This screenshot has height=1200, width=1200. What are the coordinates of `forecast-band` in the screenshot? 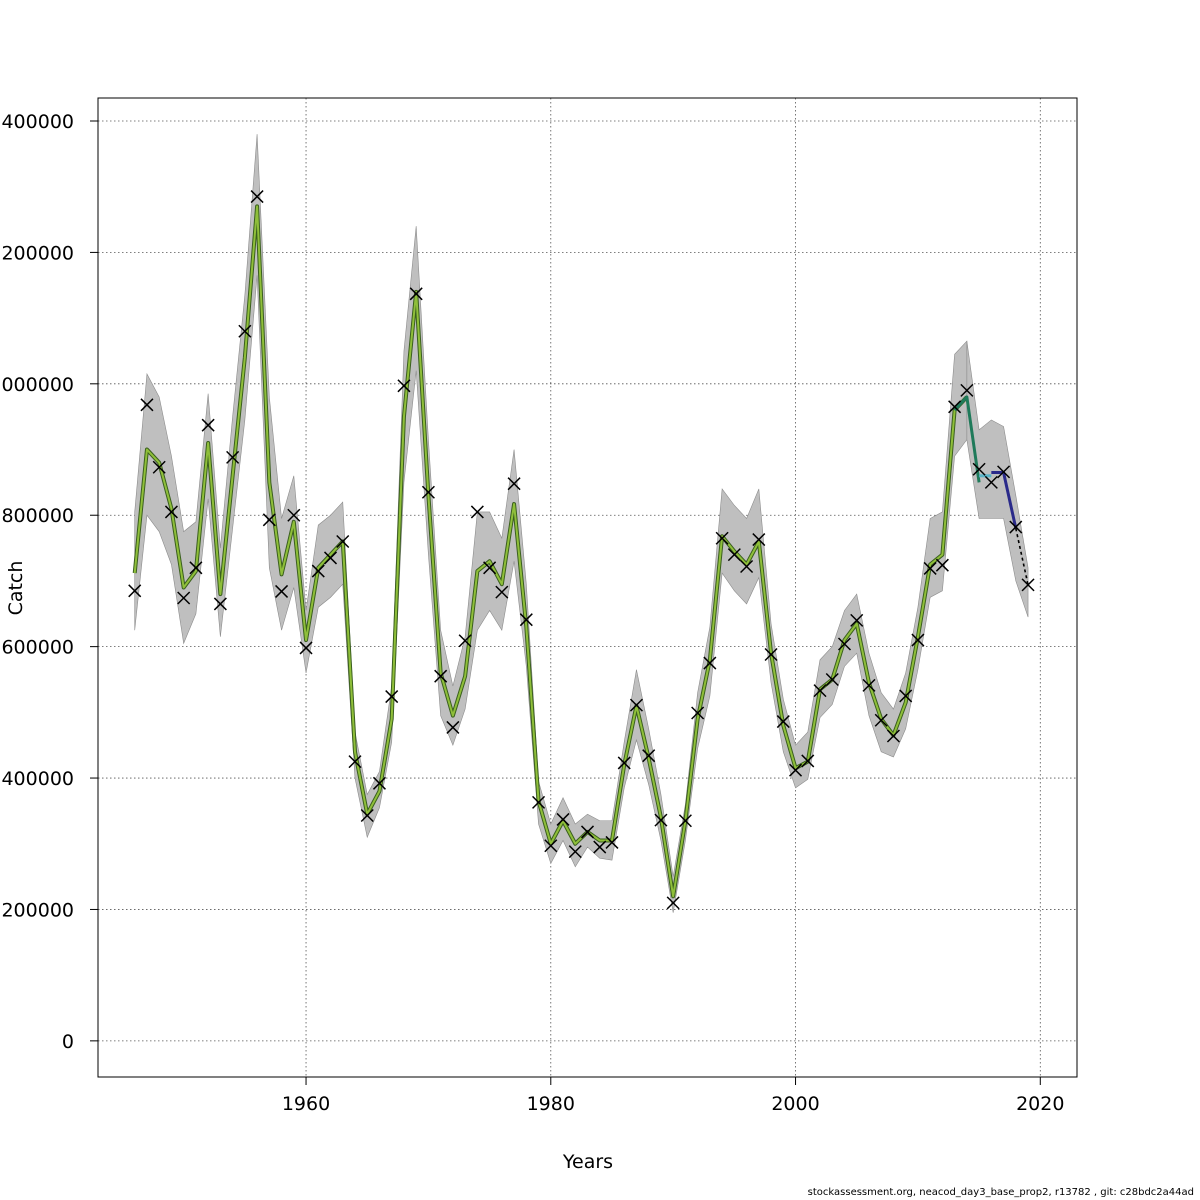 It's located at (997, 479).